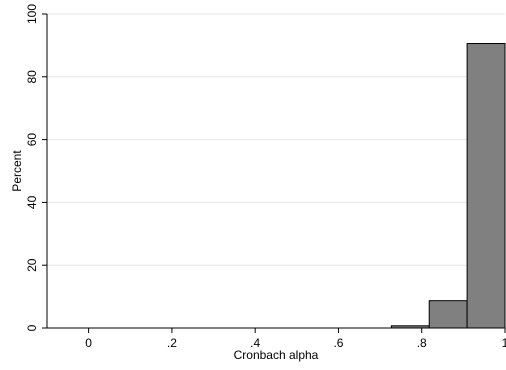 The height and width of the screenshot is (370, 506). Describe the element at coordinates (255, 343) in the screenshot. I see `x-tick-label: .4` at that location.